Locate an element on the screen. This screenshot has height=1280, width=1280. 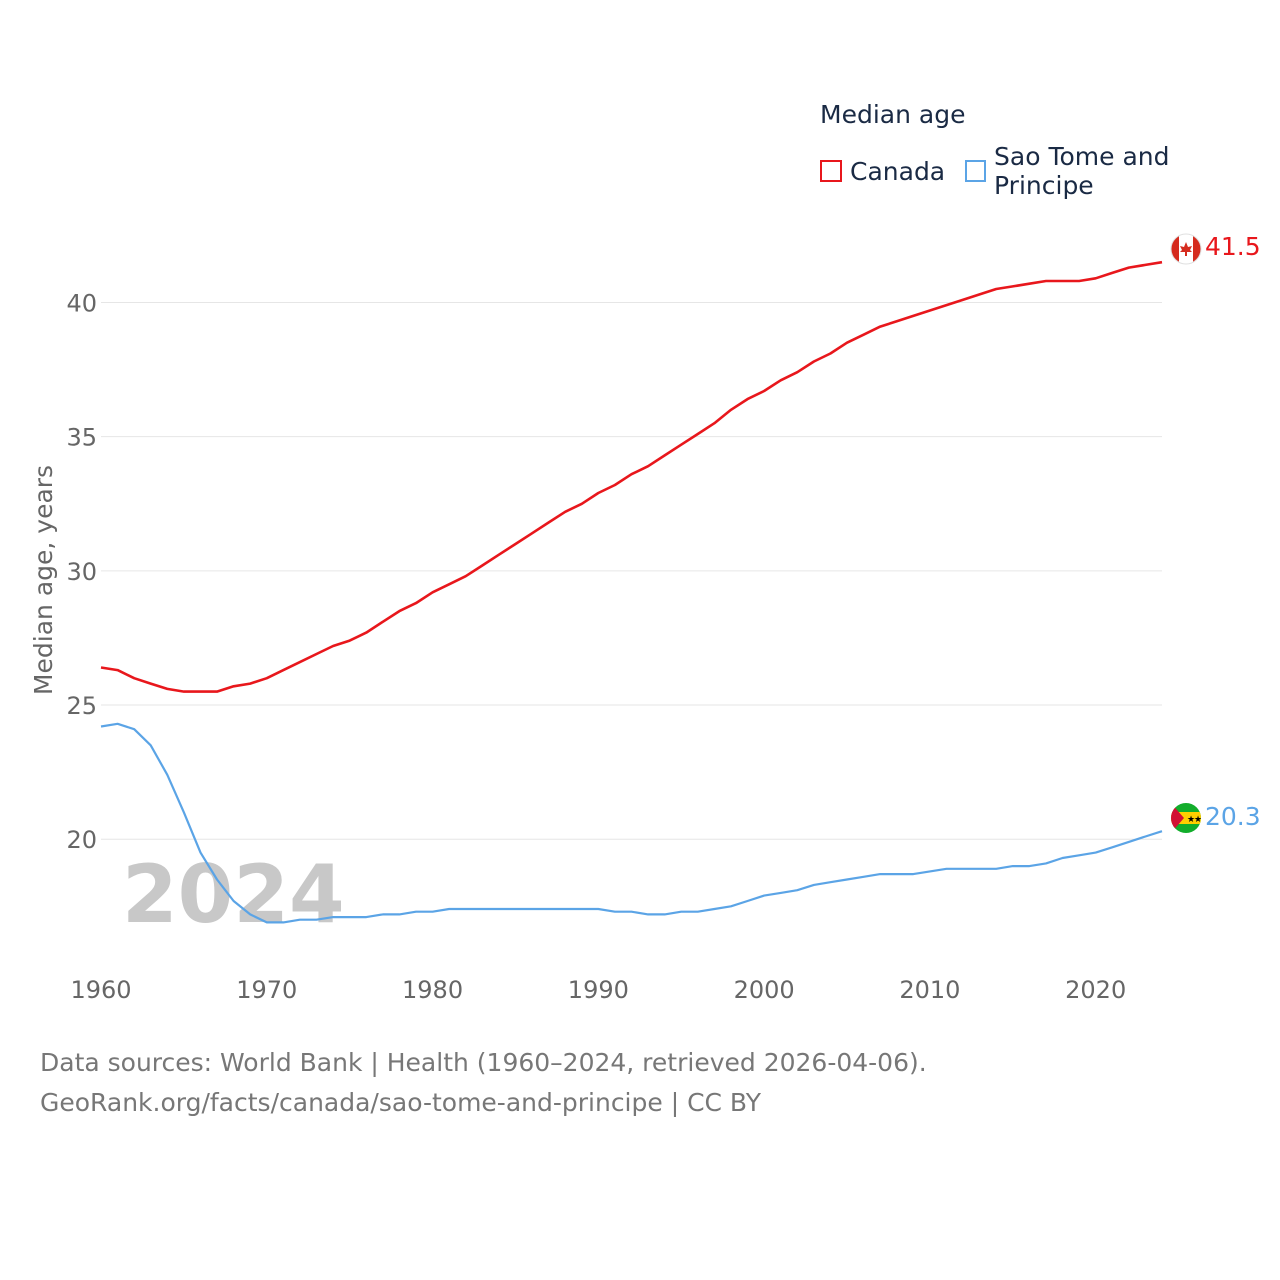
legend-label-sao-tome: Sao Tome and Principe is located at coordinates (1082, 171).